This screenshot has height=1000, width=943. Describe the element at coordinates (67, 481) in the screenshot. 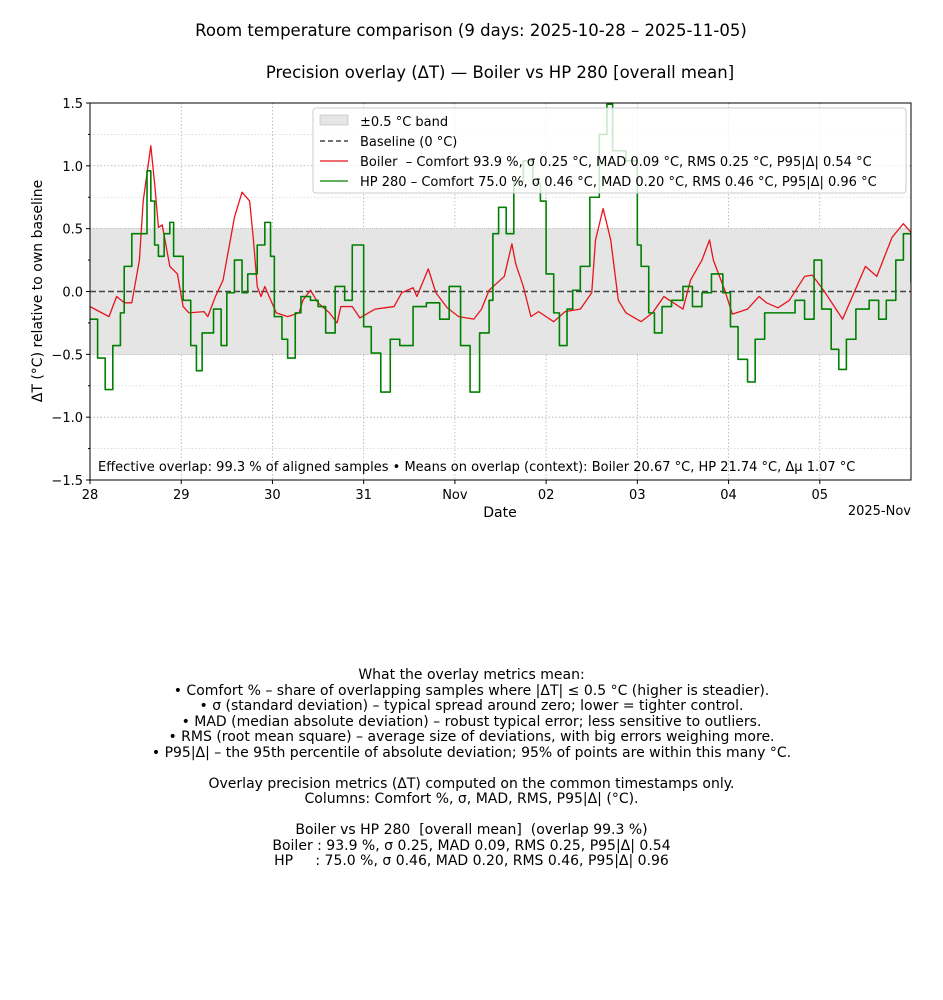

I see `y-tick-label: −1.5` at that location.